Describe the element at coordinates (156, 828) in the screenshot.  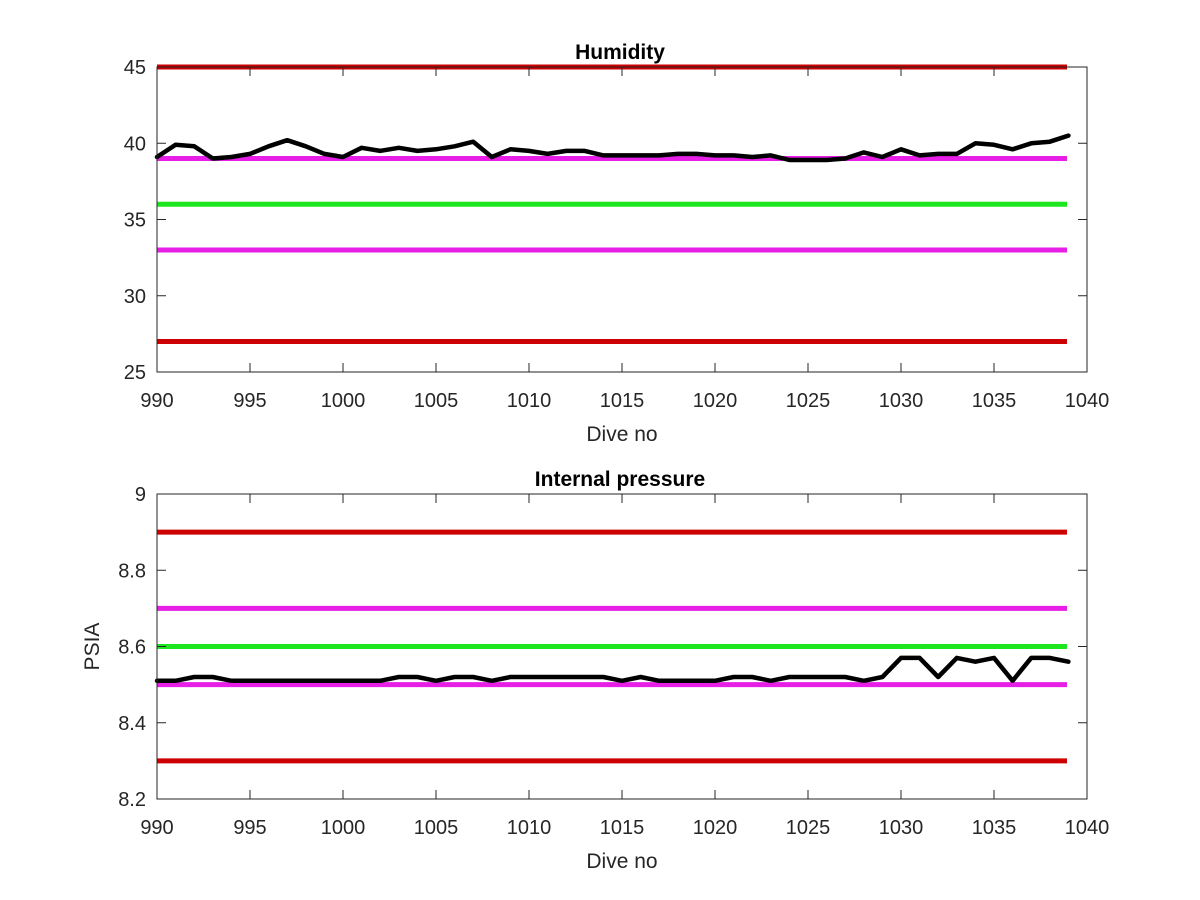
I see `internal-pressure-x-tick-label: 990` at that location.